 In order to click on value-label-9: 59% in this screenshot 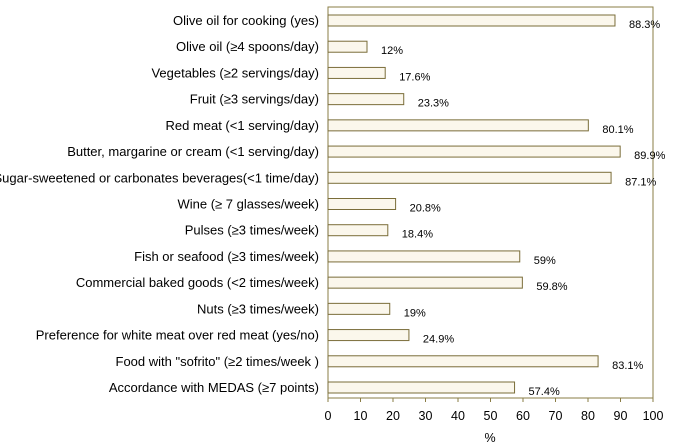, I will do `click(545, 261)`.